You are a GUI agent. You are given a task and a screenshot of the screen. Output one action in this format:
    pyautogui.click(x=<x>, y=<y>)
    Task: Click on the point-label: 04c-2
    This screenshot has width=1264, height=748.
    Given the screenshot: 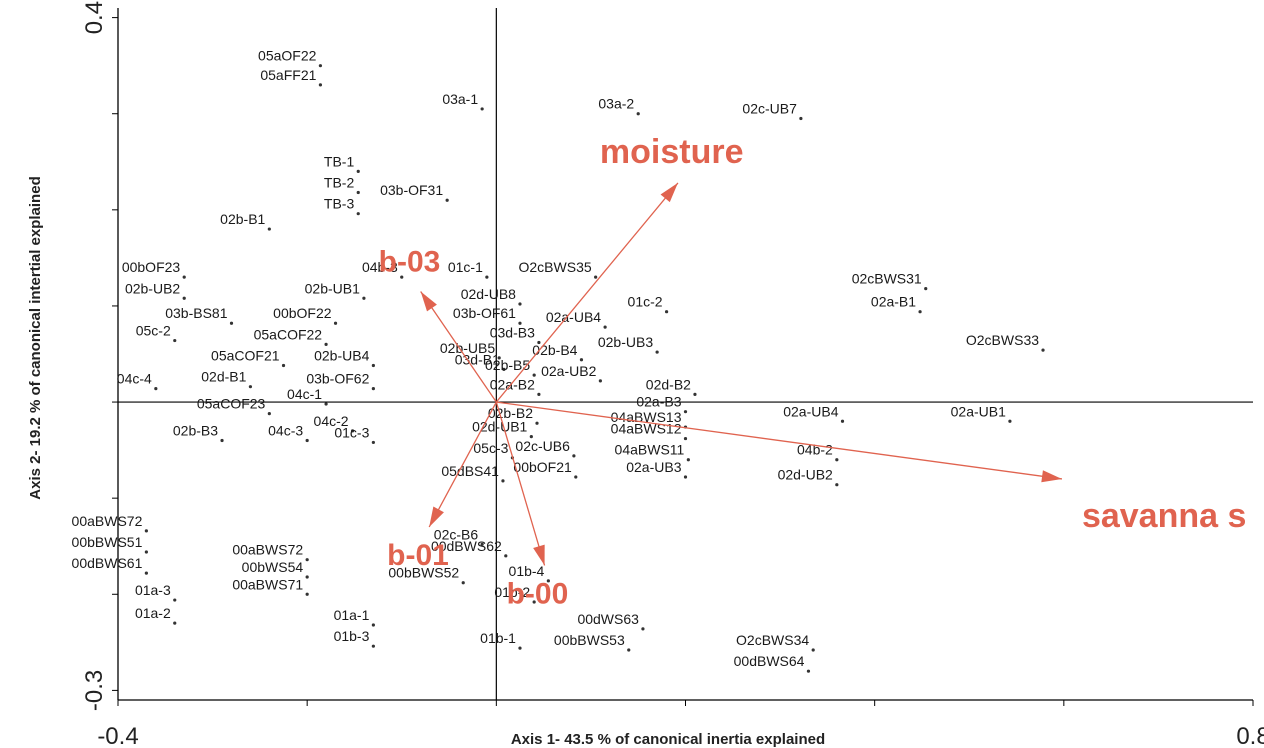 What is the action you would take?
    pyautogui.click(x=331, y=421)
    